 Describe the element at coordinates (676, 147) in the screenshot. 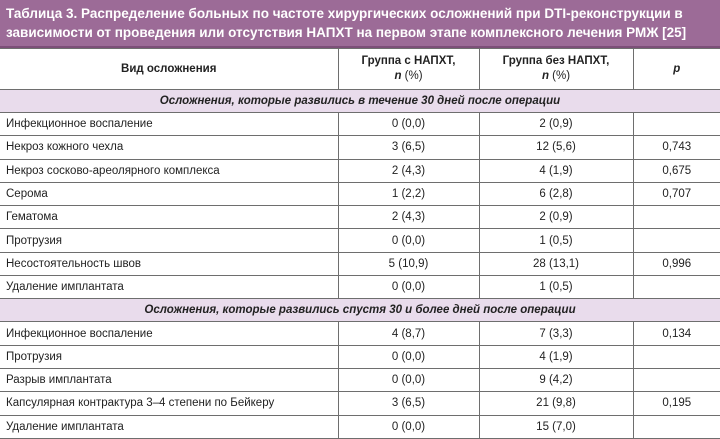

I see `cell-p: 0,743` at that location.